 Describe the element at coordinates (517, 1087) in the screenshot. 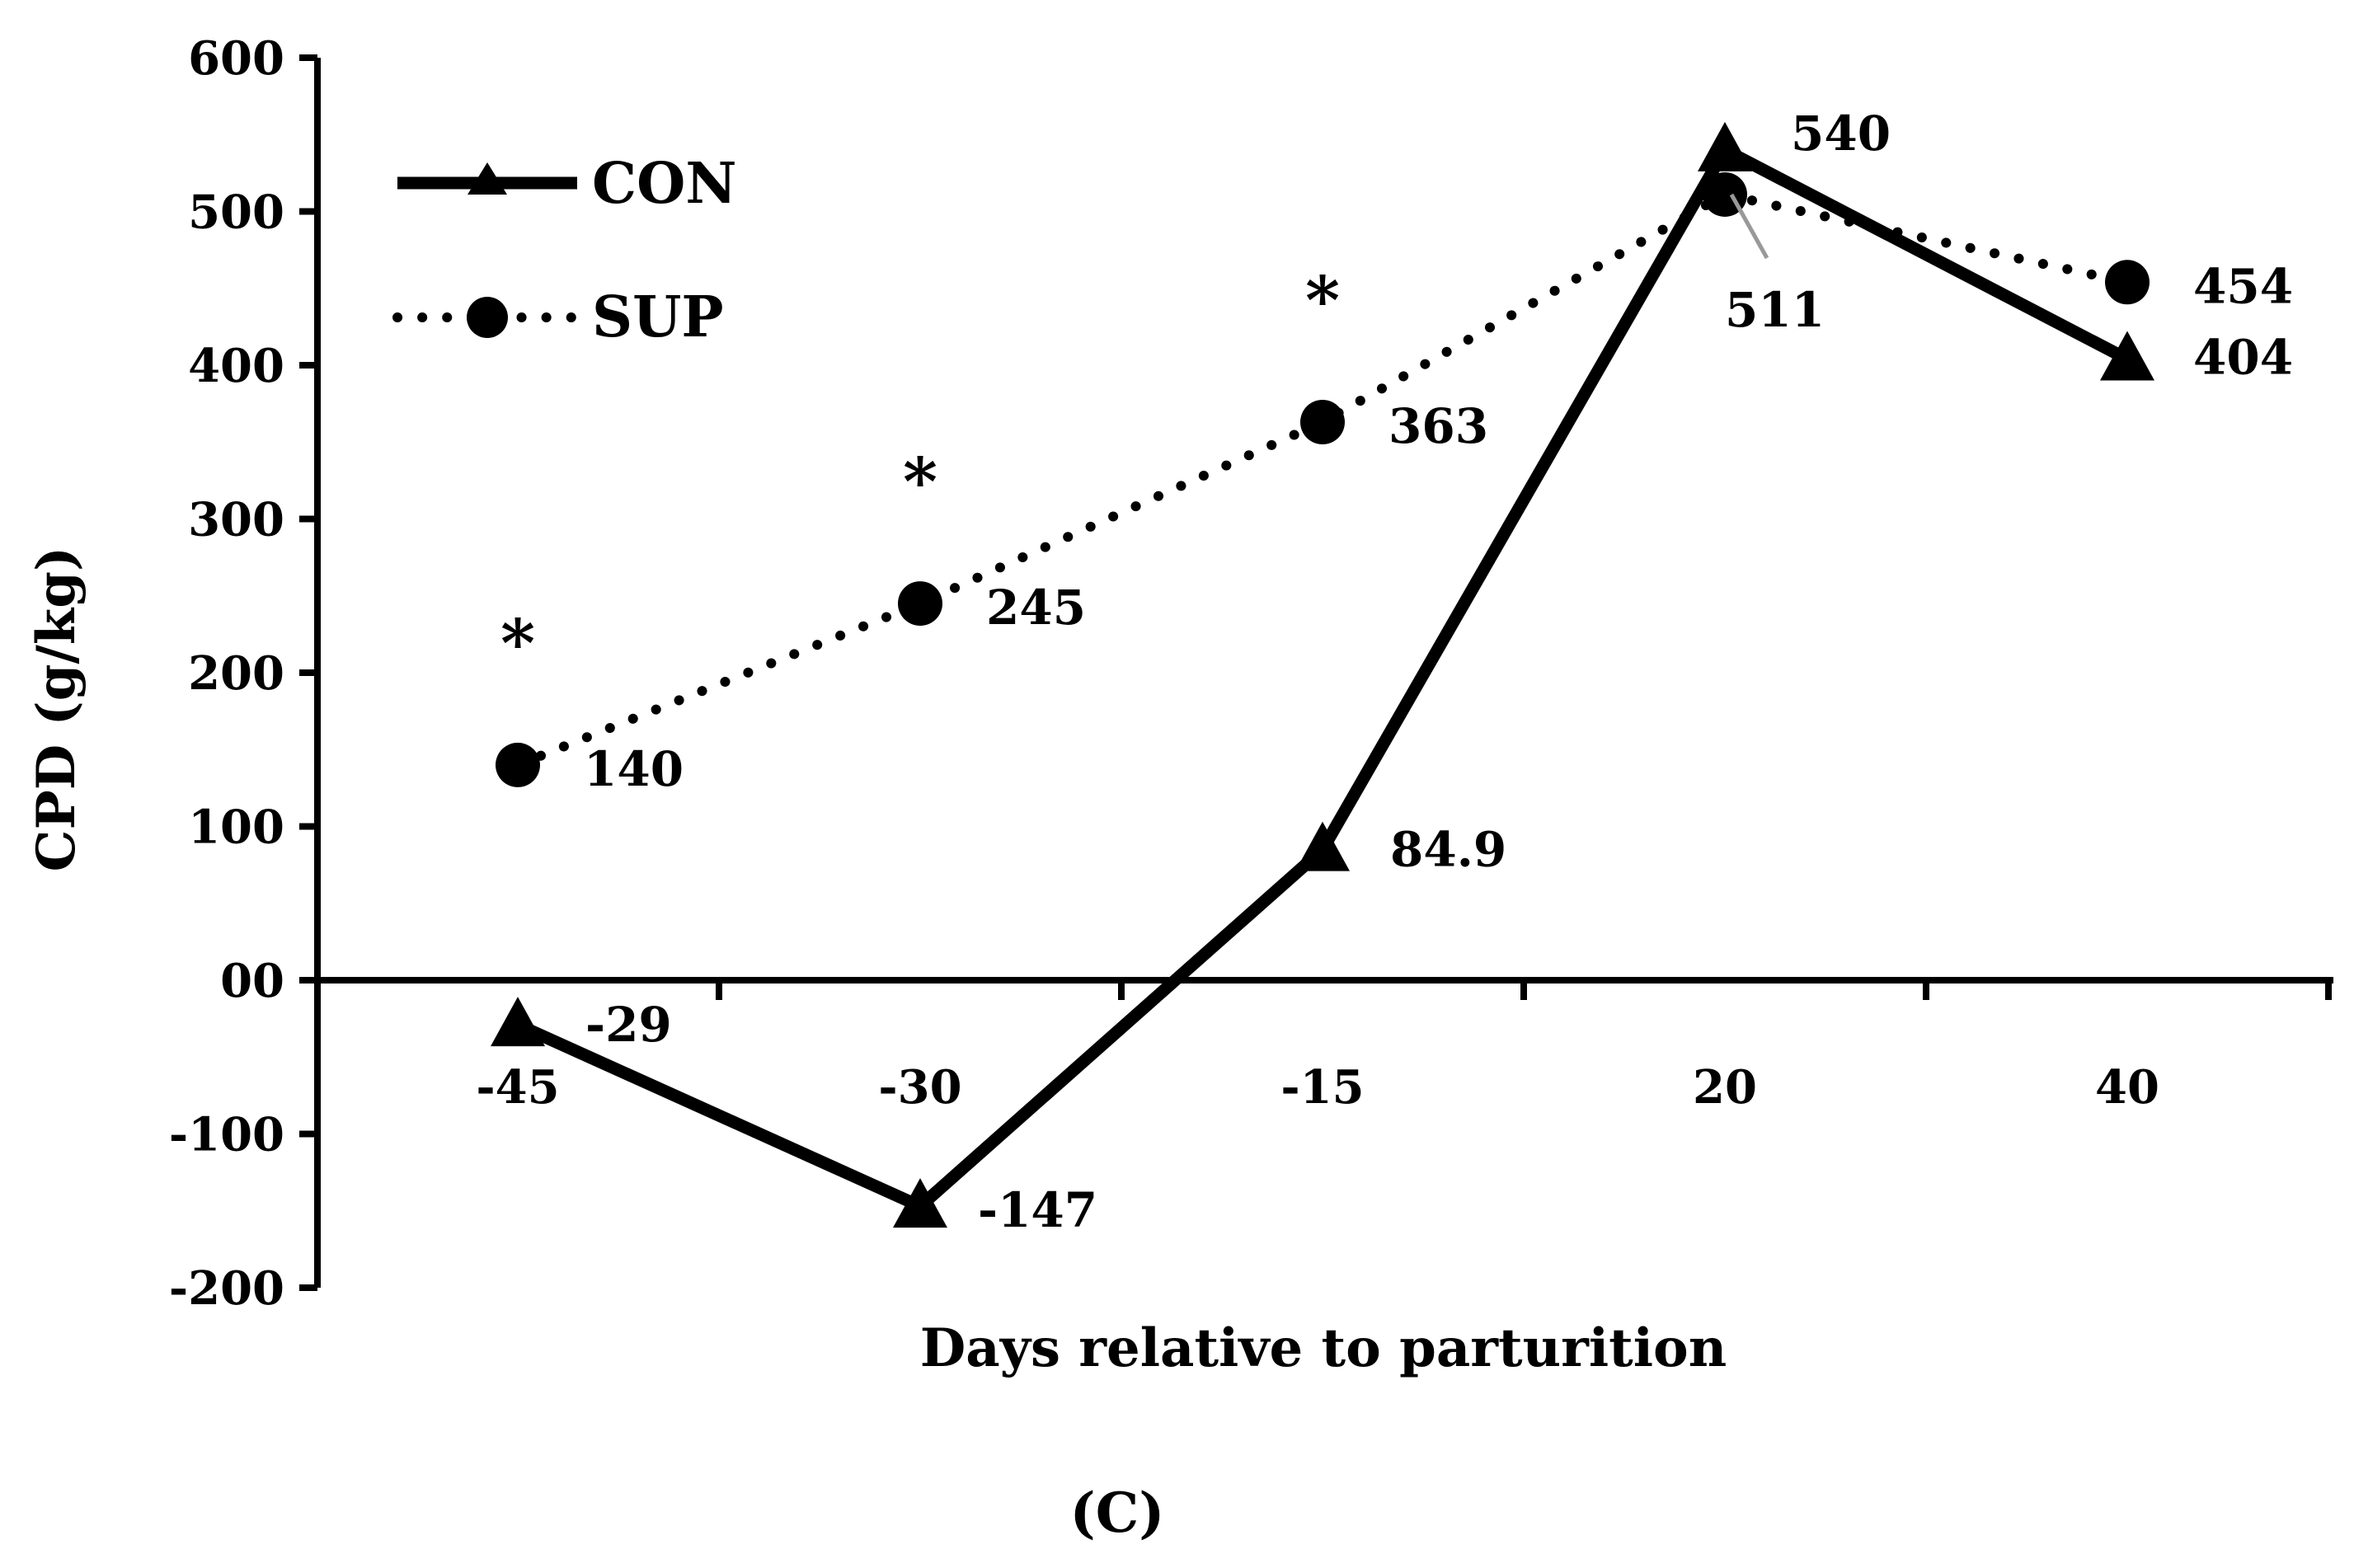

I see `x-tick-label: -45` at that location.